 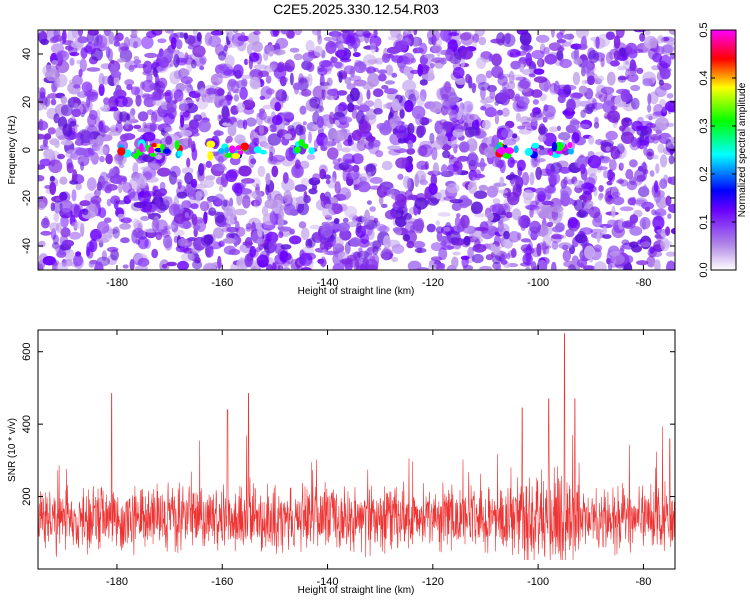 I want to click on colorbar-ticks: 0.0 0.1 0.2 0.3 0.4 0.5, so click(x=717, y=150).